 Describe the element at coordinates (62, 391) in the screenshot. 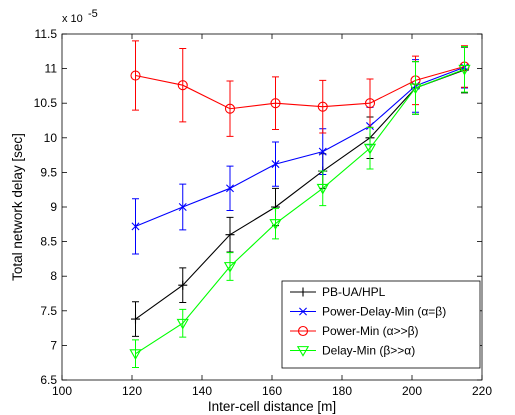

I see `x-tick-label: 100` at that location.